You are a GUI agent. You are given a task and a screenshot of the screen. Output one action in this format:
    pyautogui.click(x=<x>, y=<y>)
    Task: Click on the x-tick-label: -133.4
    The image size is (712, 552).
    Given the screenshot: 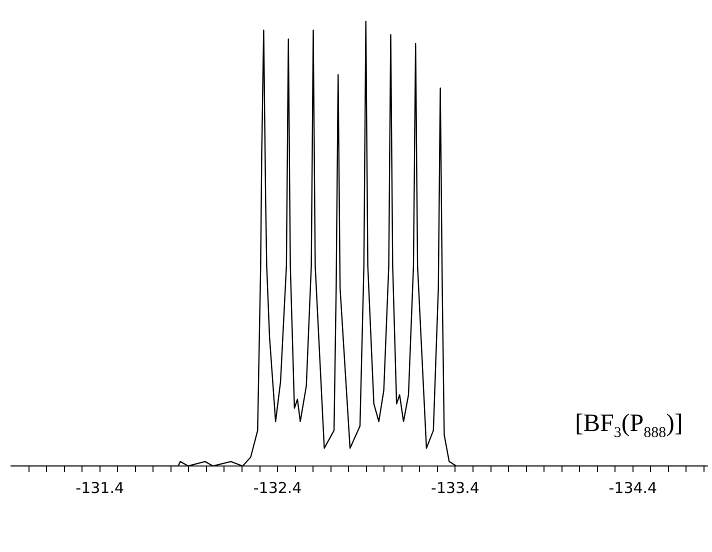 What is the action you would take?
    pyautogui.click(x=455, y=487)
    